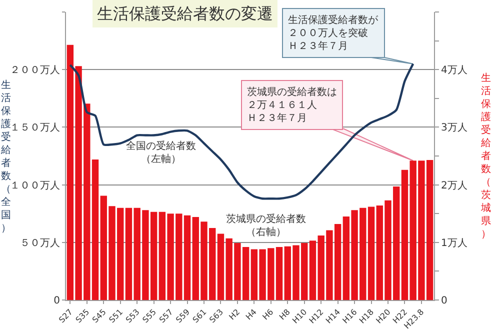  I want to click on y-tick-label: ２００万人, so click(35, 70).